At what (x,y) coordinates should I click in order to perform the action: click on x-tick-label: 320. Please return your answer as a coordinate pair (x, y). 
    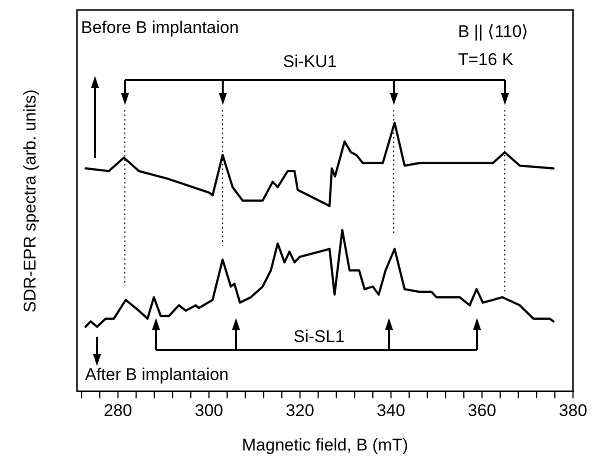
    Looking at the image, I should click on (300, 410).